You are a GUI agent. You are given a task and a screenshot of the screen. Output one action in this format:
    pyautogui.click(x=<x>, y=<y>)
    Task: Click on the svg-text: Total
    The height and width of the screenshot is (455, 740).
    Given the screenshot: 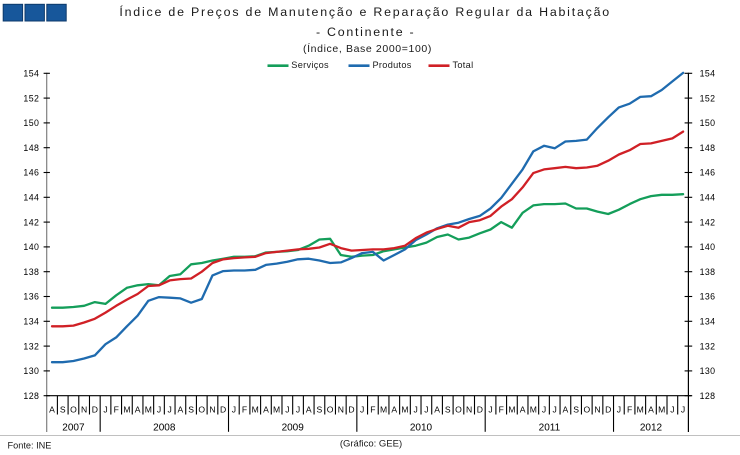 What is the action you would take?
    pyautogui.click(x=463, y=65)
    